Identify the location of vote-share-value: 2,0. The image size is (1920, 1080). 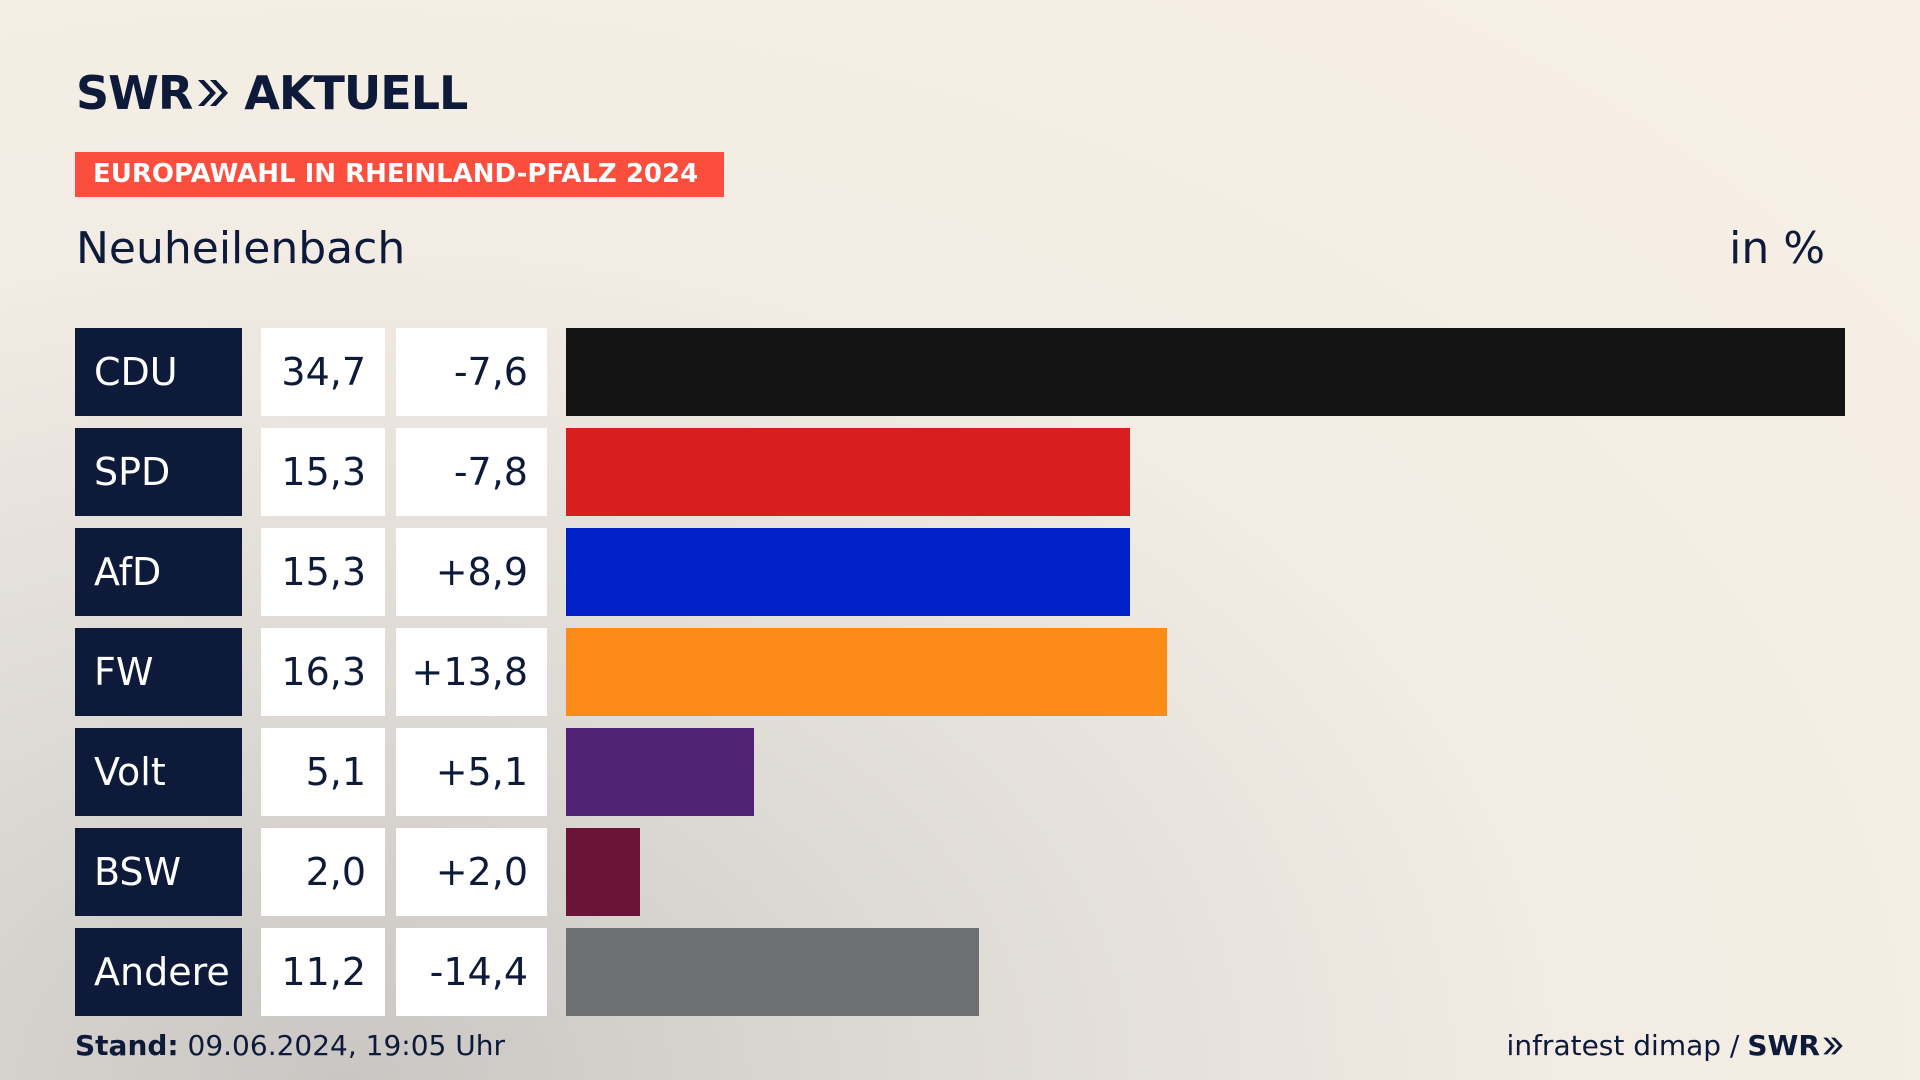
(323, 872).